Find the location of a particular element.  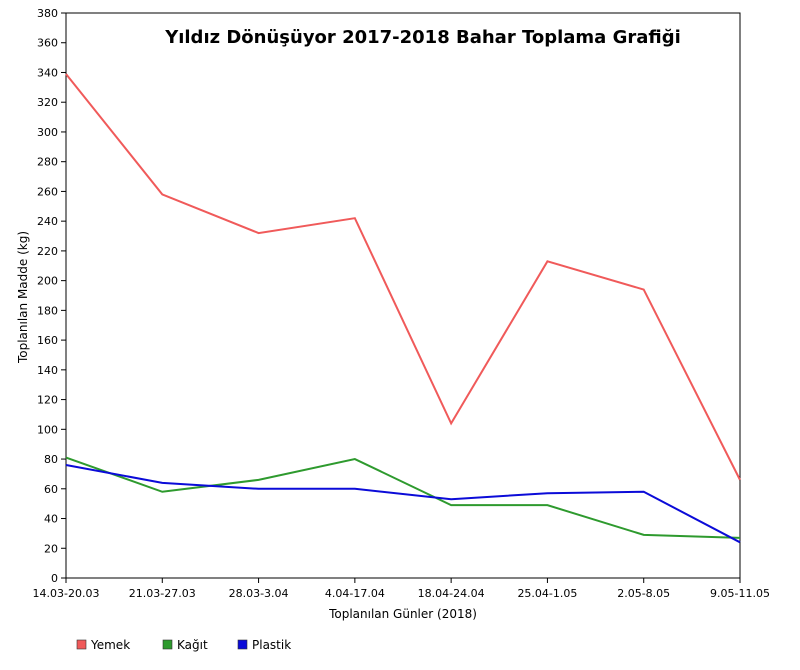

x-tick-label: 21.03-27.03 is located at coordinates (162, 593).